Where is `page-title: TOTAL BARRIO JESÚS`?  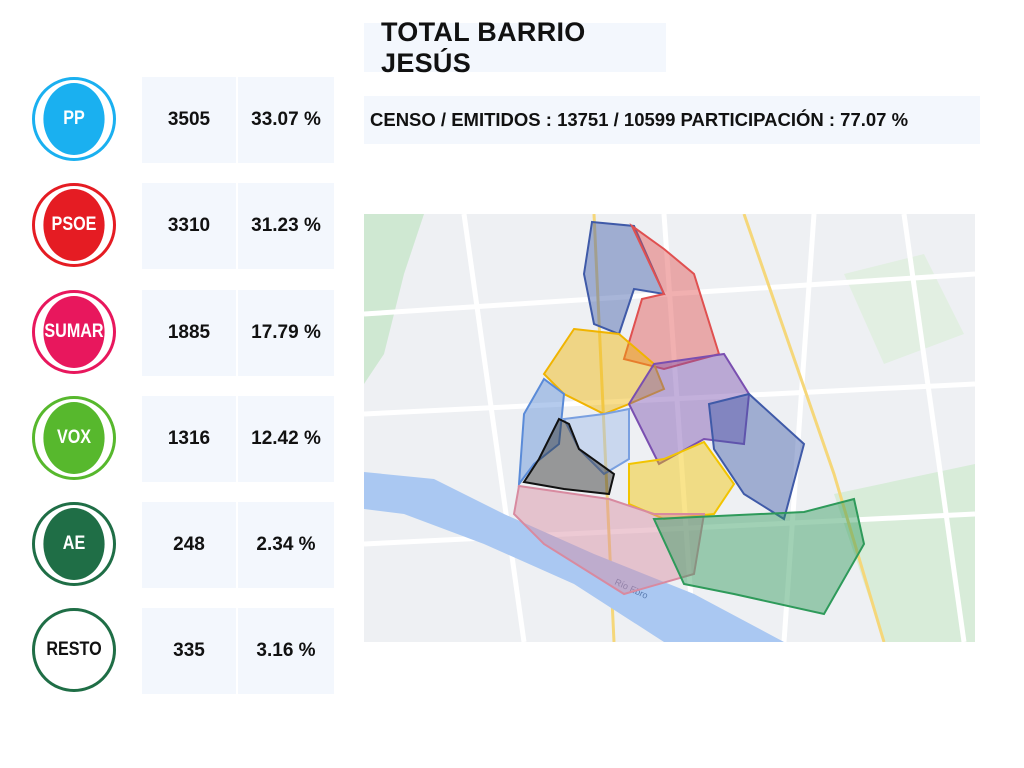
page-title: TOTAL BARRIO JESÚS is located at coordinates (483, 47).